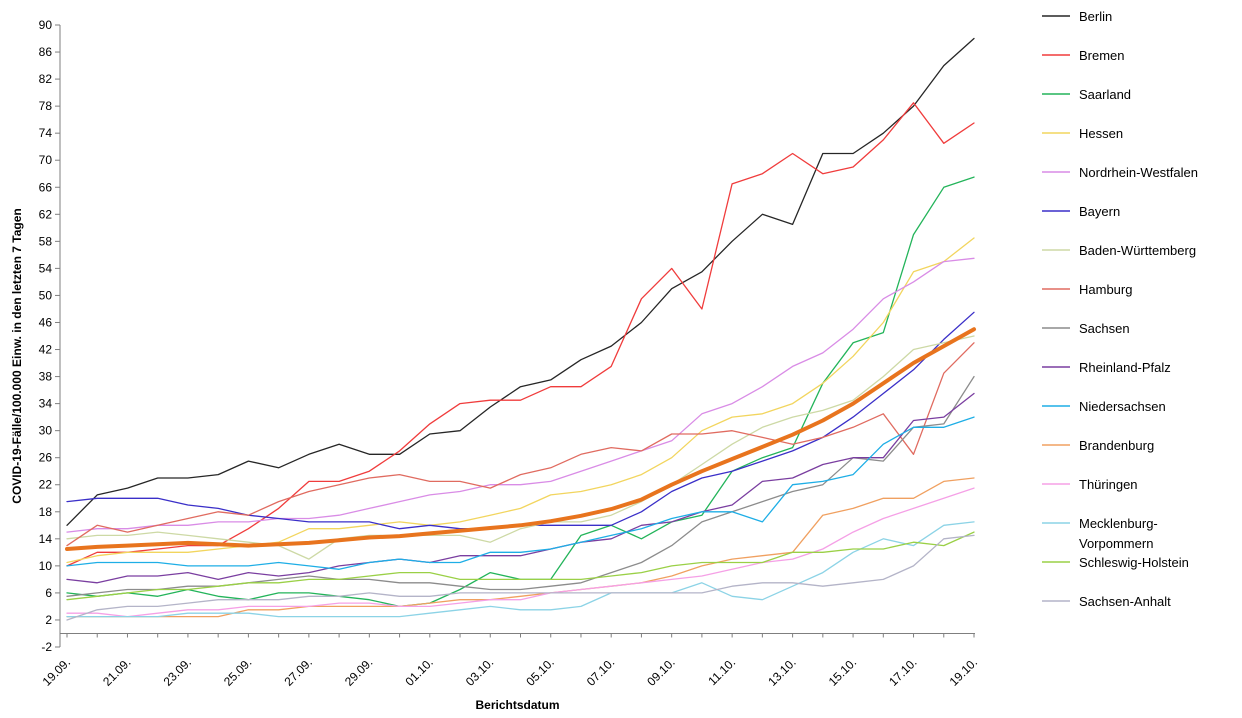 The height and width of the screenshot is (718, 1242). I want to click on x-tick-label: 05.10., so click(539, 671).